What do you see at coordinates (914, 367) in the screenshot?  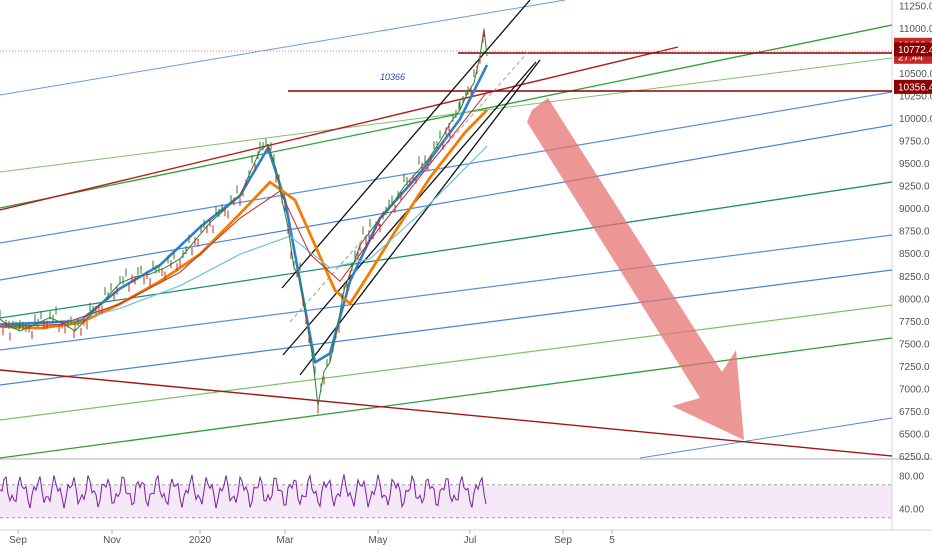 I see `price-tick-label: 7250.0` at bounding box center [914, 367].